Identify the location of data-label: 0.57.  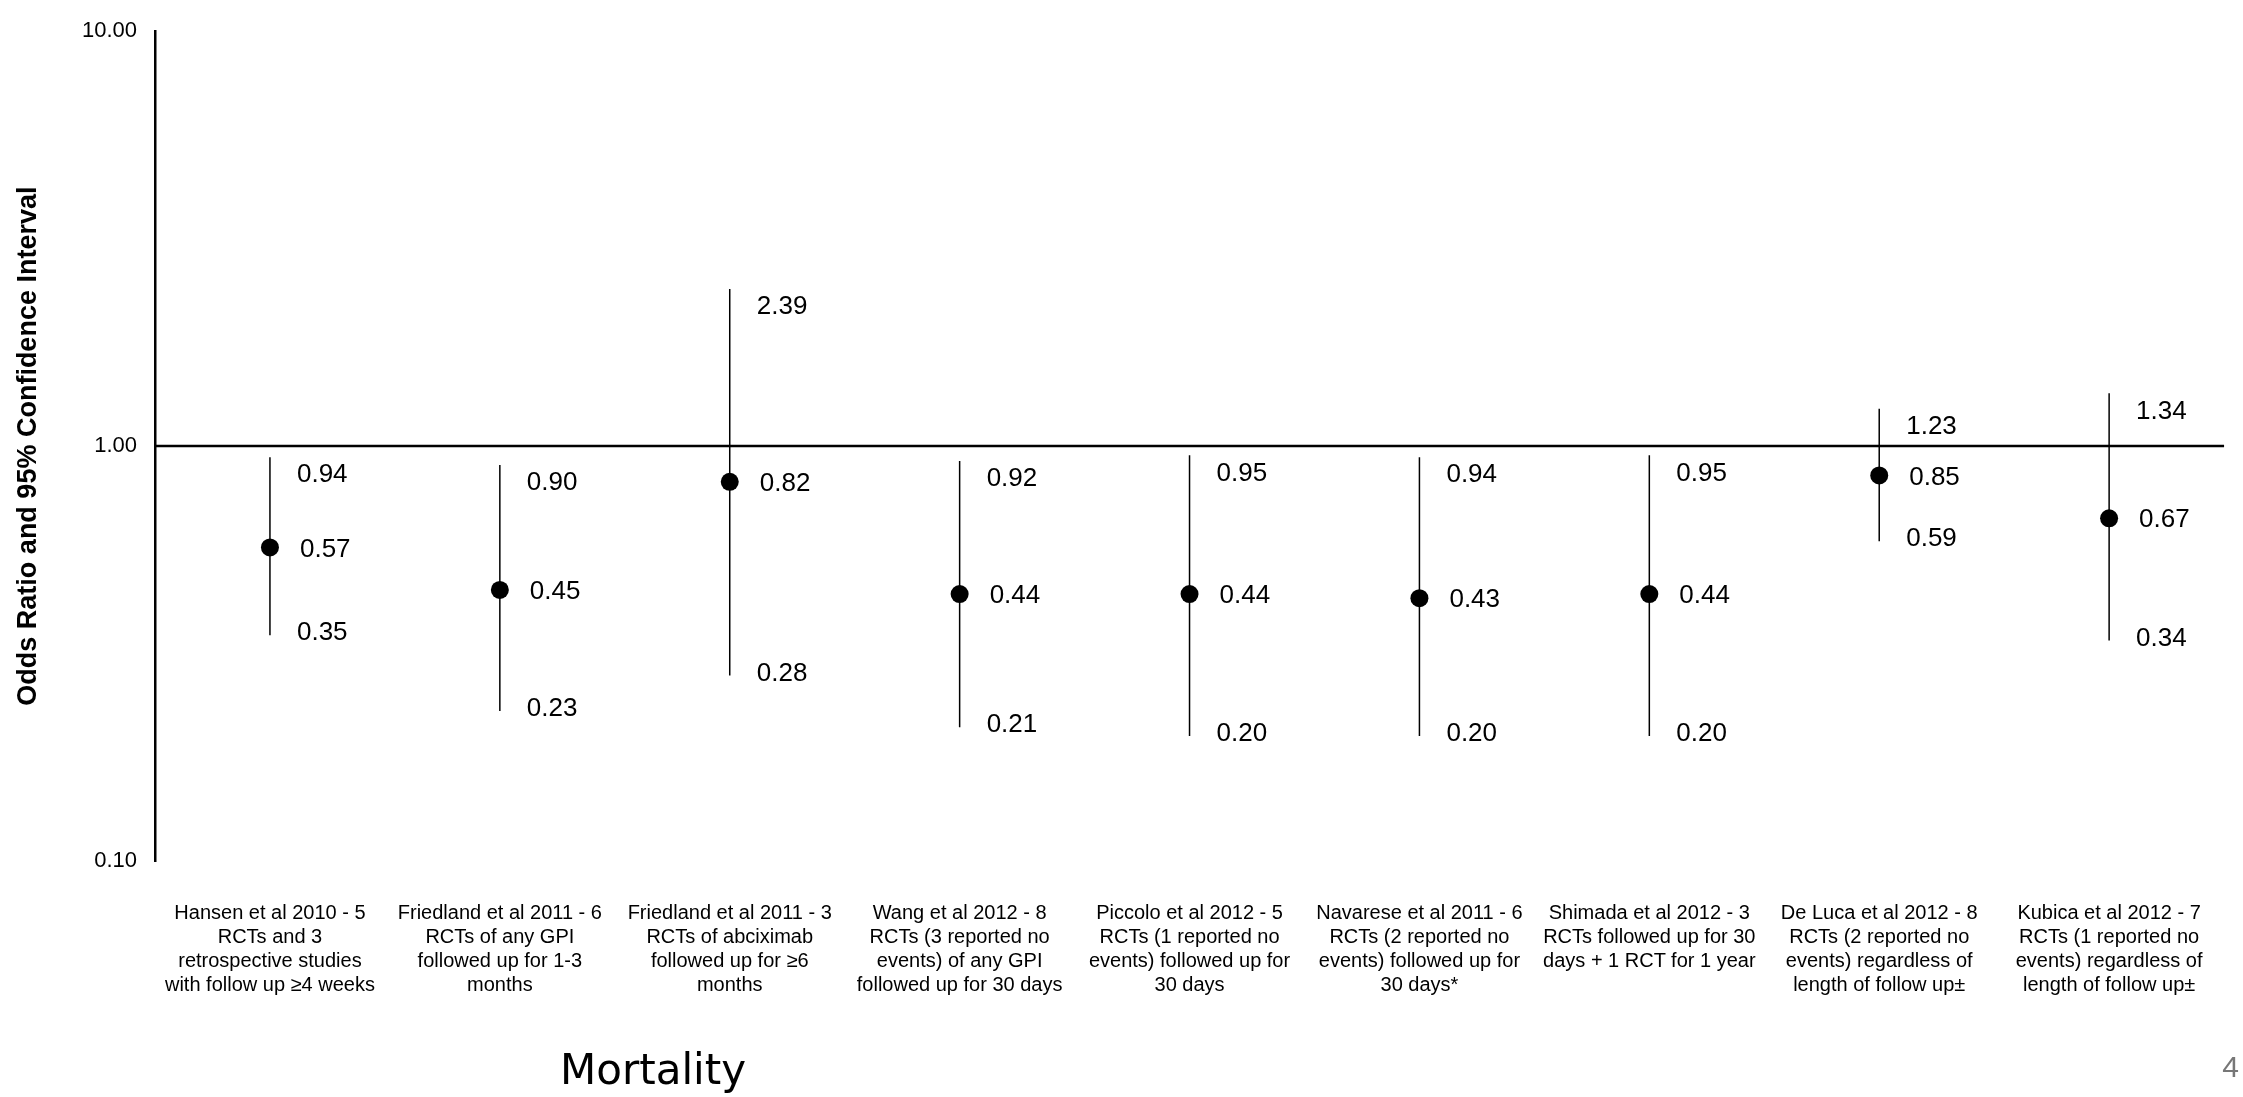
(325, 547).